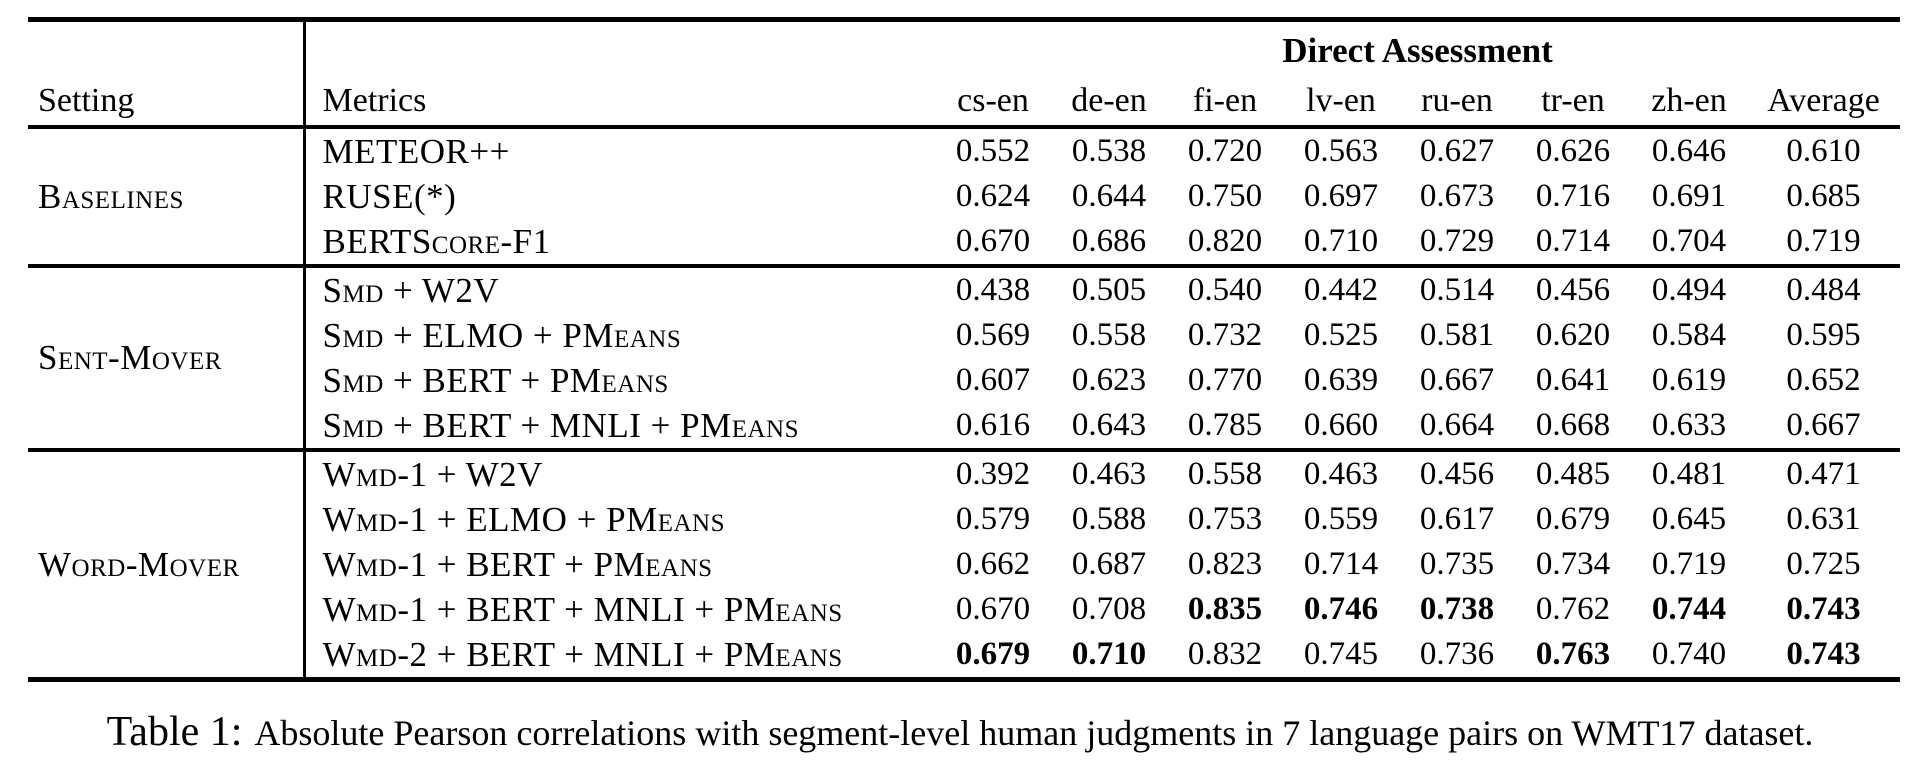 The width and height of the screenshot is (1920, 774). I want to click on value-cell: 0.646, so click(1689, 151).